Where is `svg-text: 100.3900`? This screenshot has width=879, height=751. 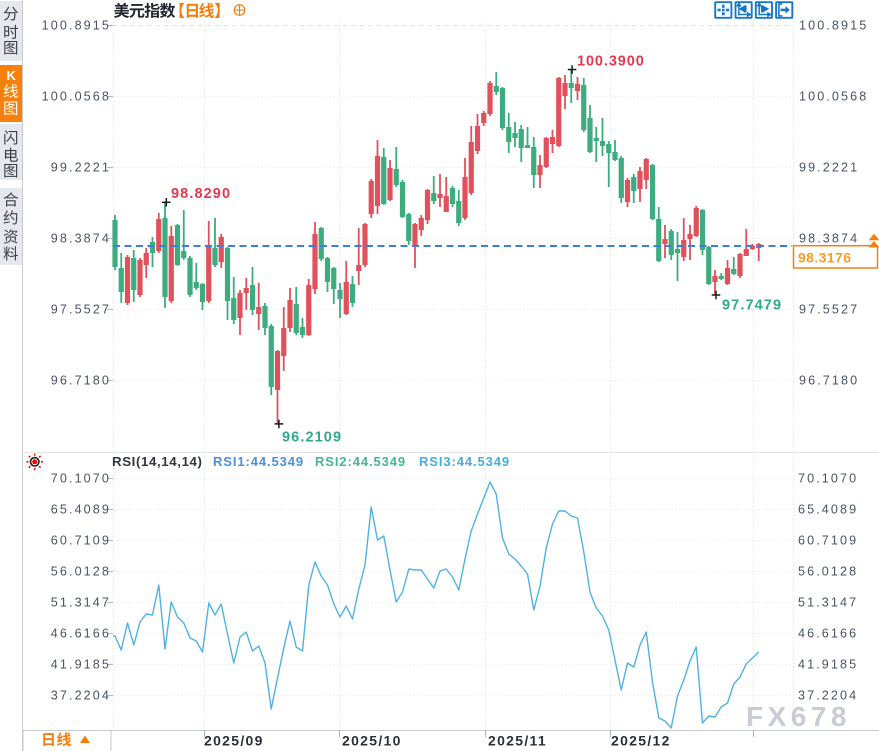
svg-text: 100.3900 is located at coordinates (611, 62).